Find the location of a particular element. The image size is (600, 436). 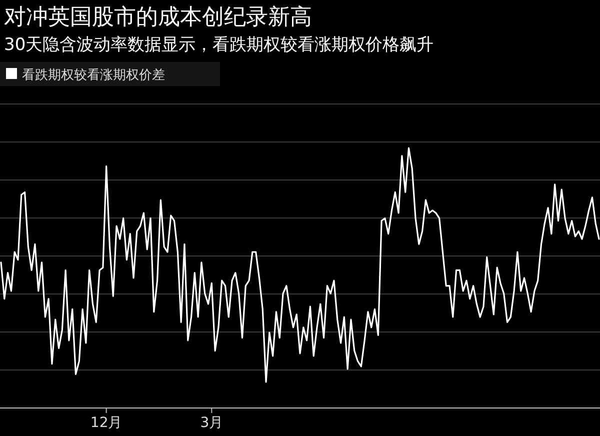

chart-title: 对冲英国股市的成本创纪录新高 is located at coordinates (158, 17).